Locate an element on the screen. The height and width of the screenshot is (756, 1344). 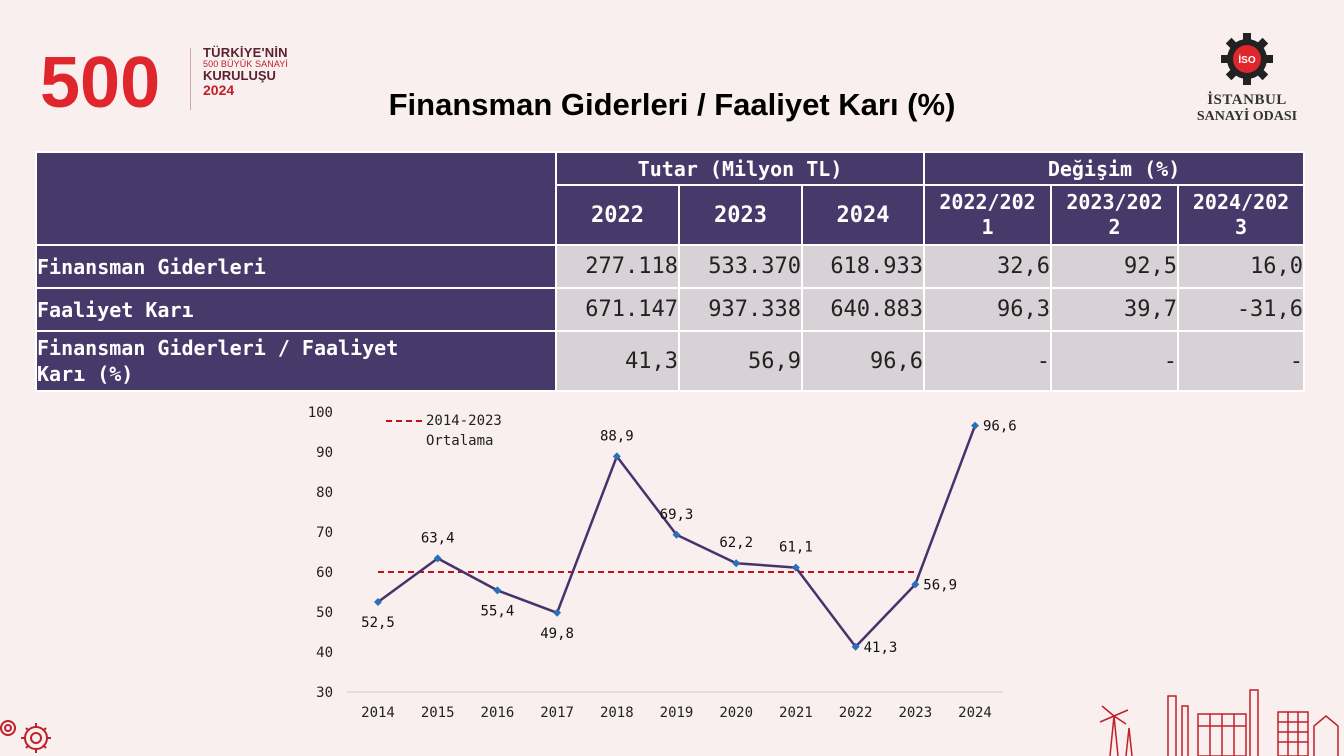
row-label-oran: Finansman Giderleri / Faaliyet Karı (%) is located at coordinates (296, 361).